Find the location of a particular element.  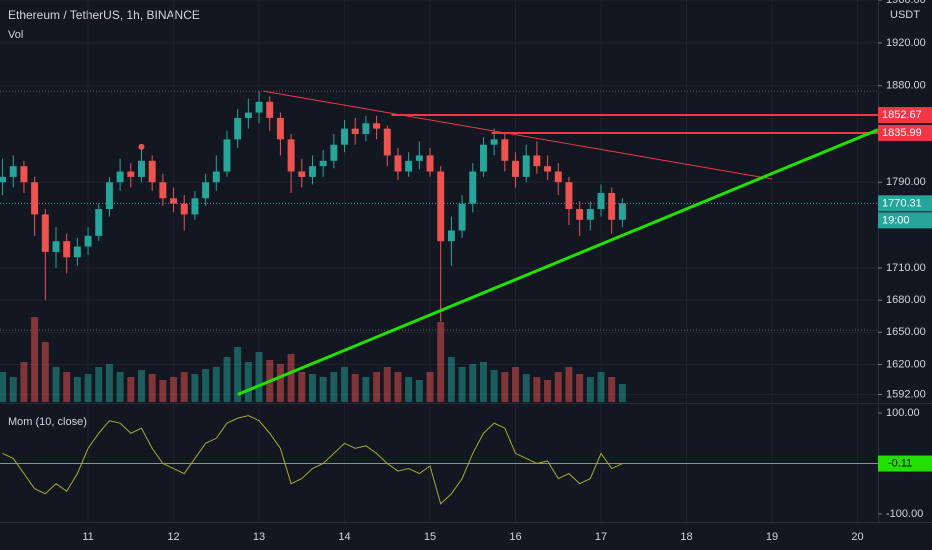

y2-tick-label: -100.00 is located at coordinates (904, 514).